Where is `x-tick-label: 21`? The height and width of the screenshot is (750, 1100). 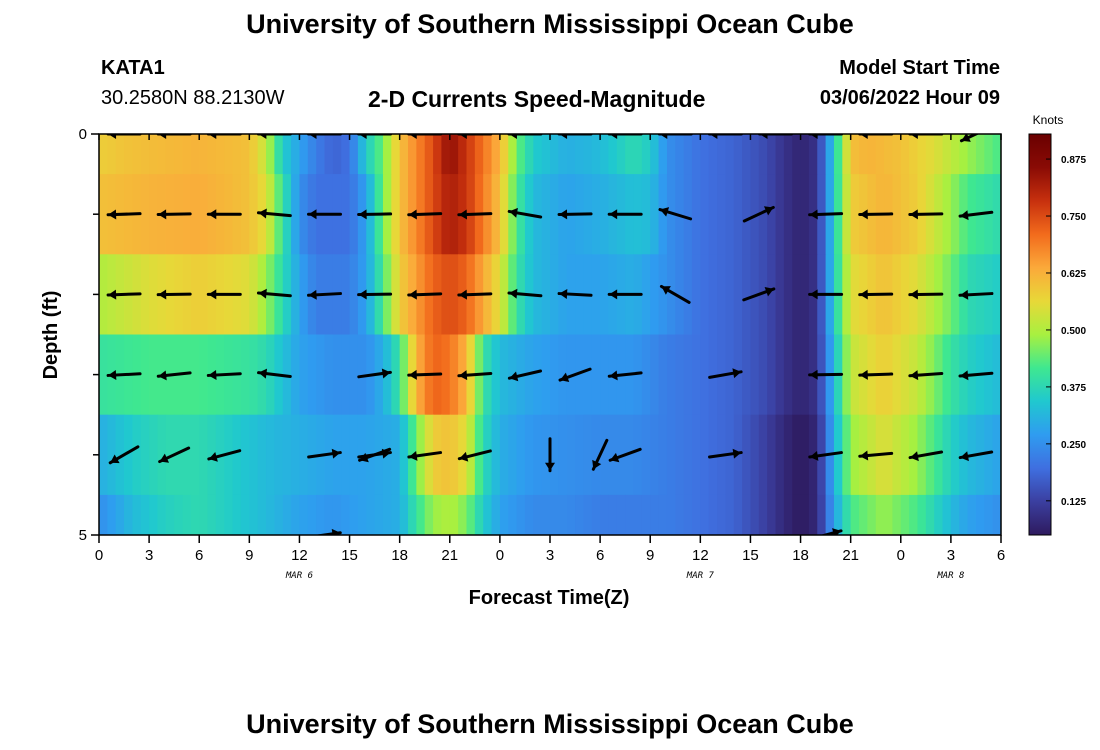
x-tick-label: 21 is located at coordinates (850, 555).